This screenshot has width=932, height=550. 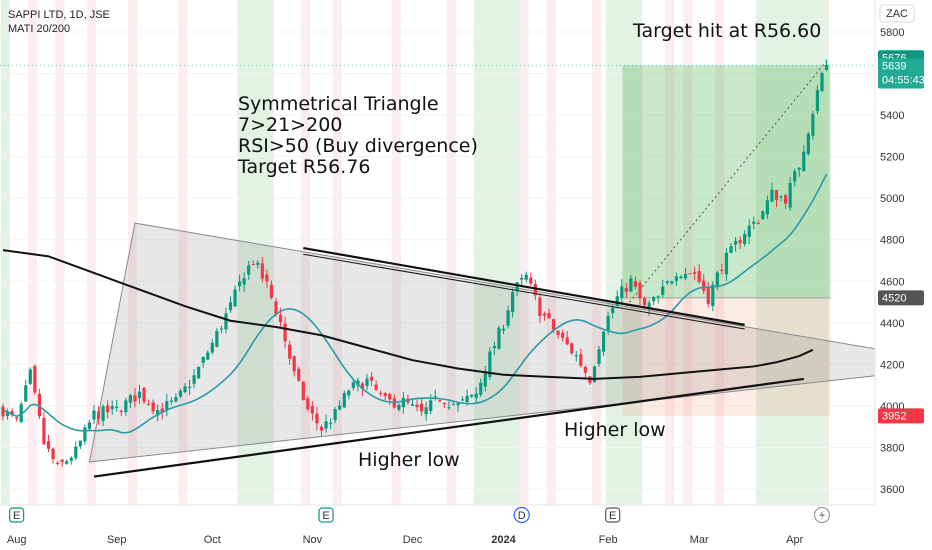 What do you see at coordinates (892, 448) in the screenshot?
I see `y-tick-label: 3800` at bounding box center [892, 448].